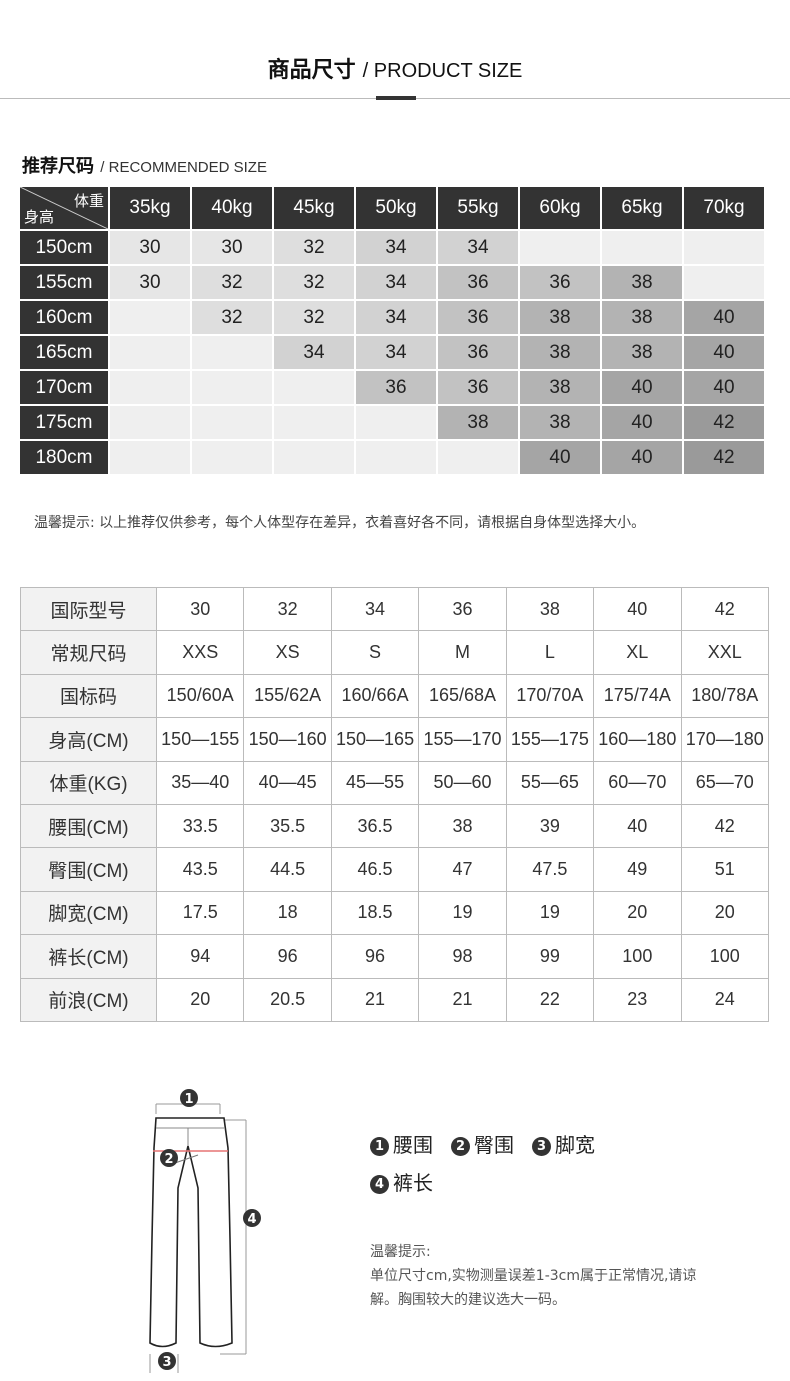 The height and width of the screenshot is (1381, 790). What do you see at coordinates (392, 422) in the screenshot?
I see `table-row: 175cm 38 38 40 42` at bounding box center [392, 422].